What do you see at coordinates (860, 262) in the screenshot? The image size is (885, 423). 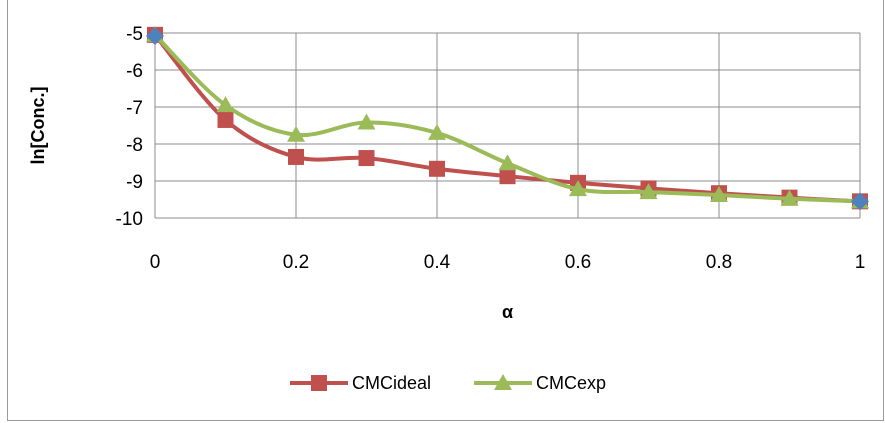 I see `x-tick-label-5: 1` at bounding box center [860, 262].